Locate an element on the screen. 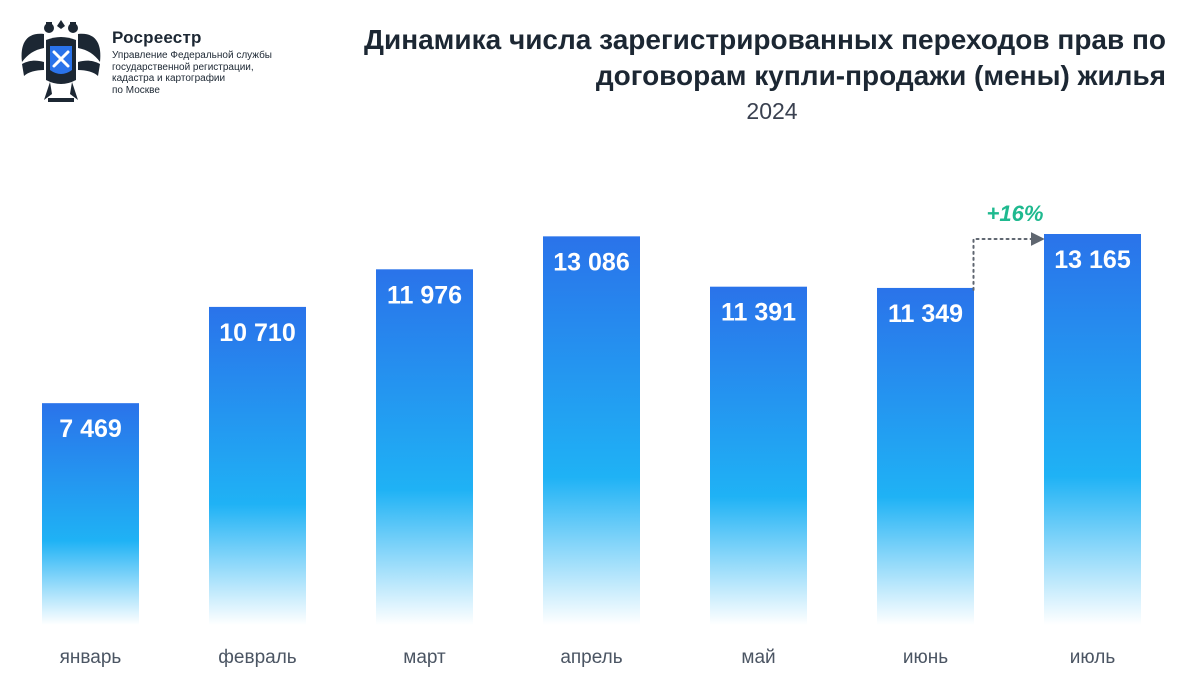 This screenshot has width=1200, height=676. growth-annotation: +16% is located at coordinates (1015, 213).